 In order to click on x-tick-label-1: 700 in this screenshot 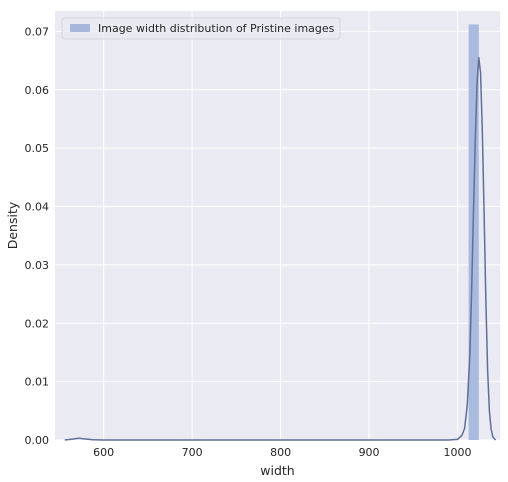, I will do `click(192, 452)`.